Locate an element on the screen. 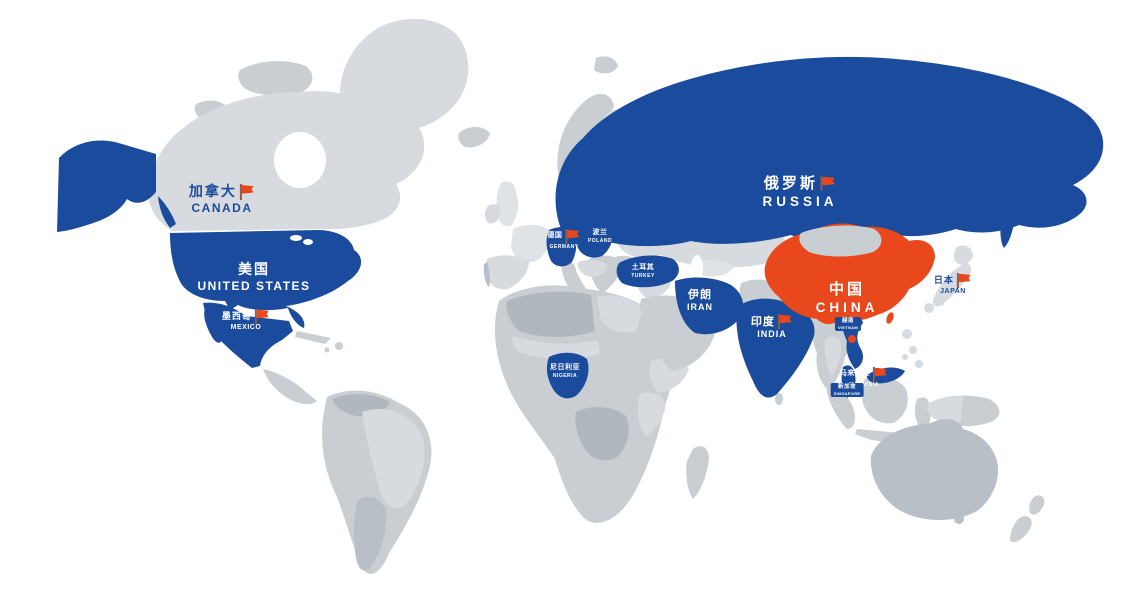  country-label-japan: 日本 JAPAN is located at coordinates (953, 285).